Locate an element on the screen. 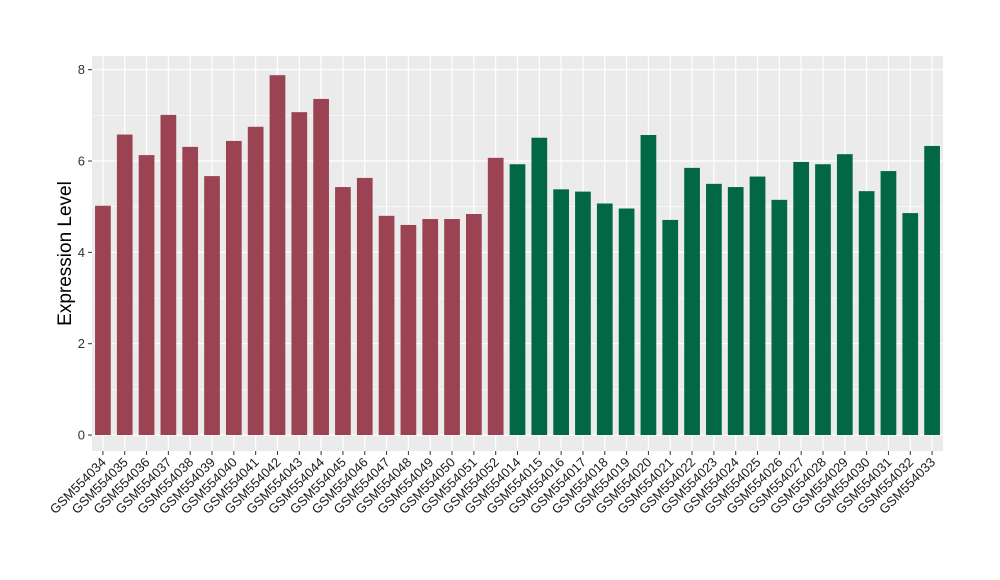  y-tick-label: 6 is located at coordinates (81, 161).